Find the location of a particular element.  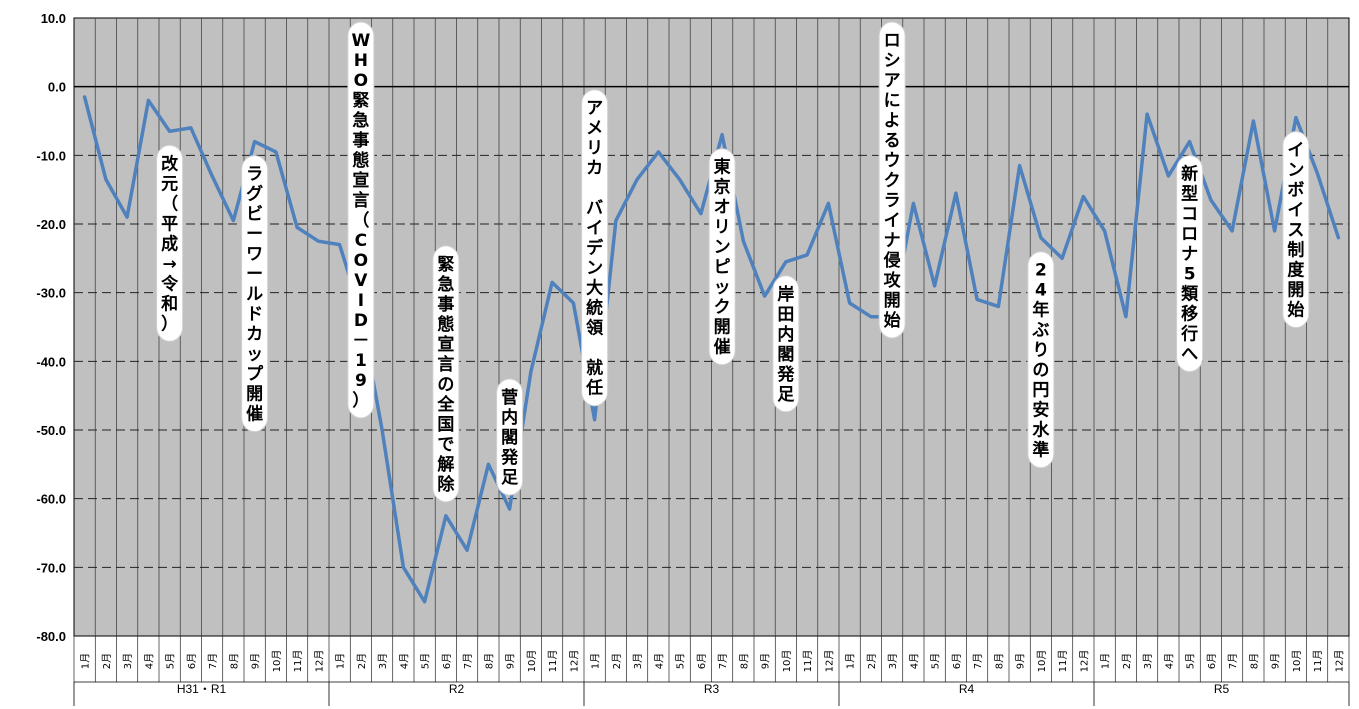

annotation-text: 2 4 年ぶりの円安水準 is located at coordinates (1040, 361).